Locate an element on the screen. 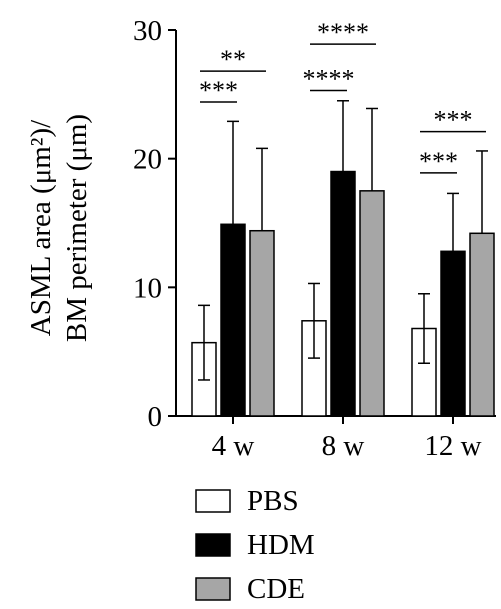 Image resolution: width=501 pixels, height=609 pixels. legend-label-pbs: PBS is located at coordinates (273, 501).